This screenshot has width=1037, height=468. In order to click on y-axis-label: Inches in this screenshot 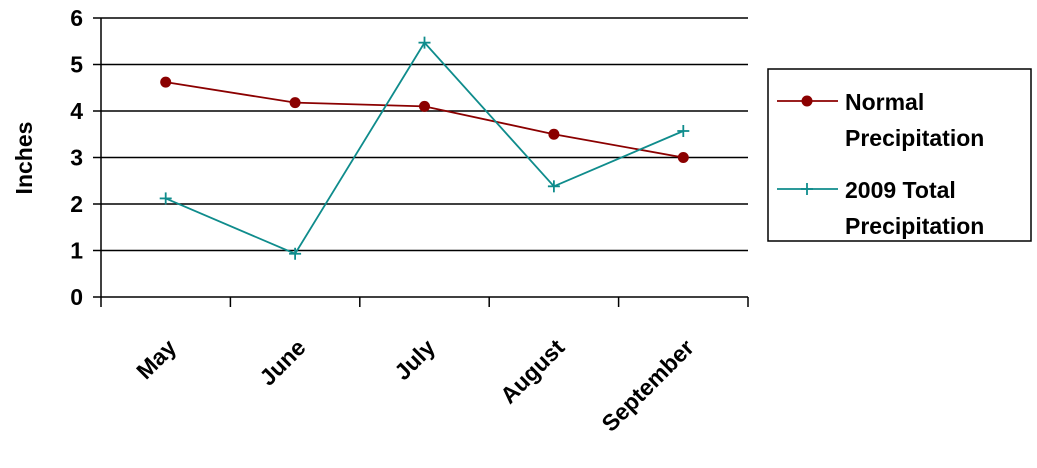, I will do `click(24, 158)`.